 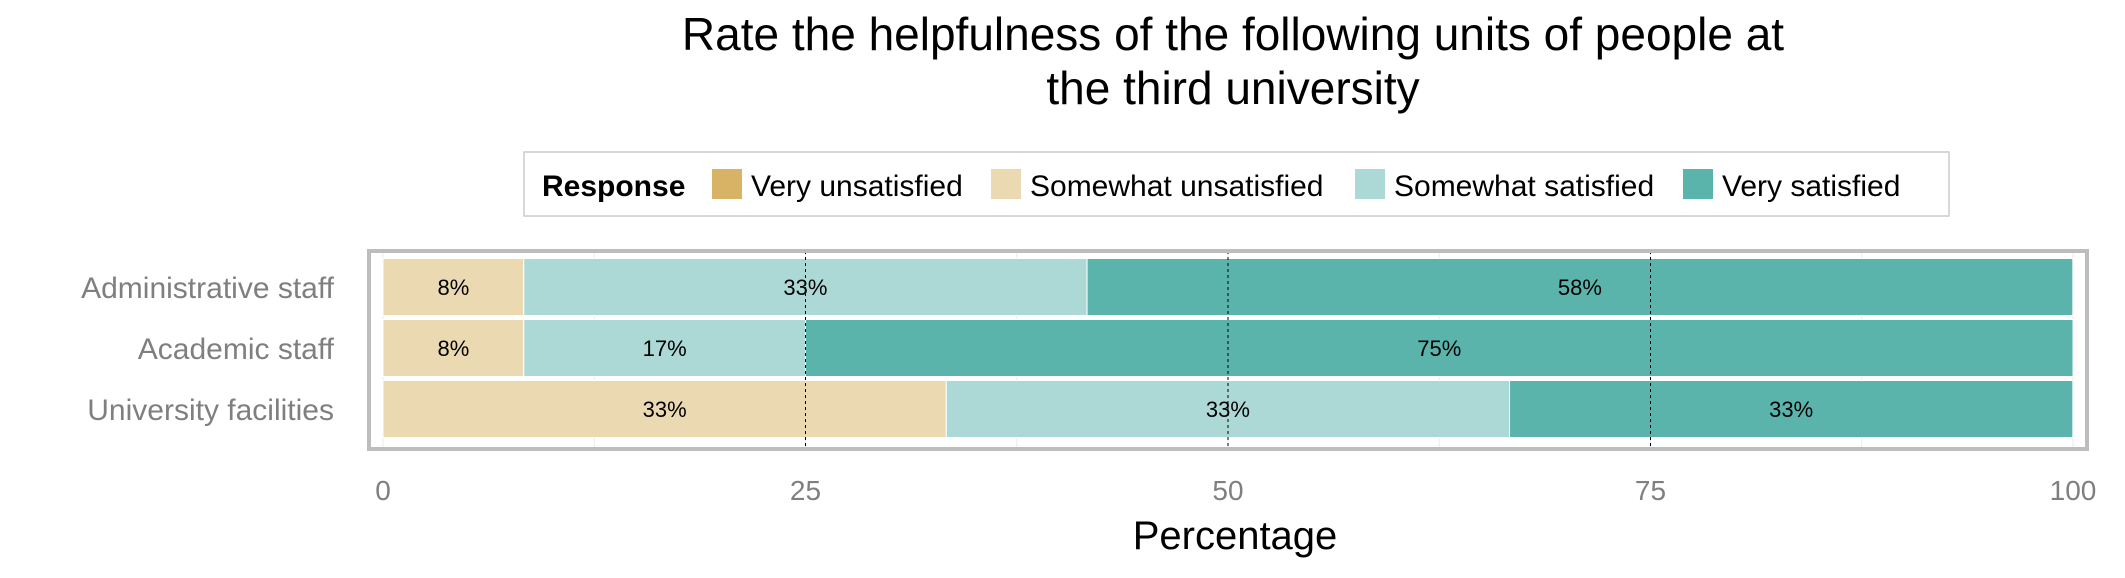 I want to click on x-tick-label: 100, so click(x=2073, y=490).